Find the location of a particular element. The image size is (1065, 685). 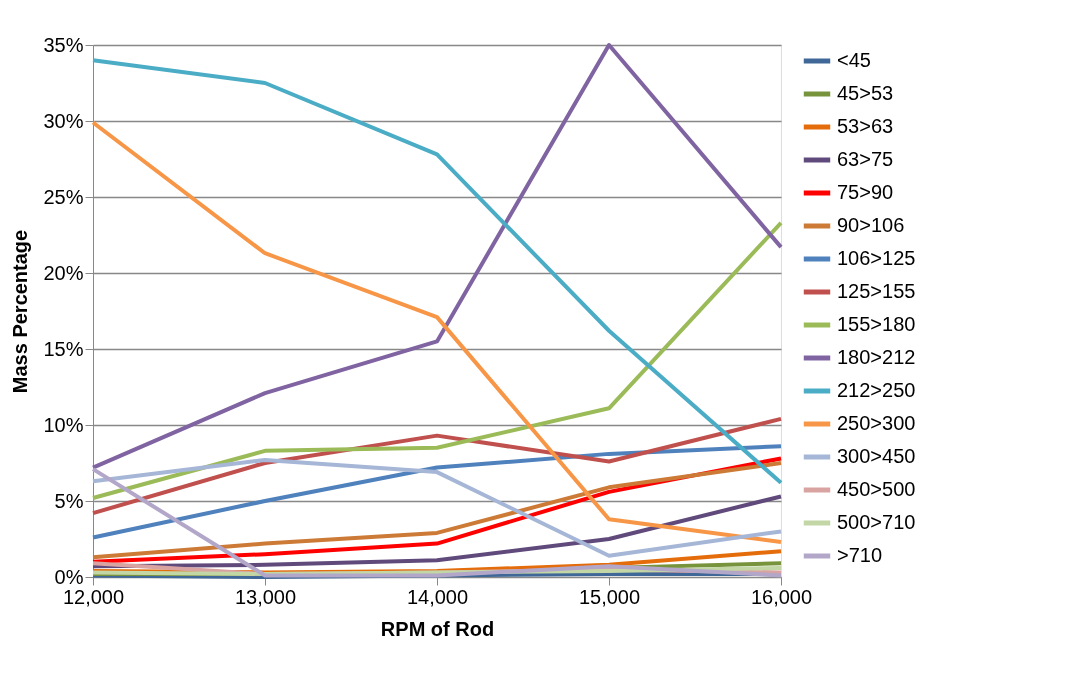

legend-label: 125>155 is located at coordinates (876, 291).